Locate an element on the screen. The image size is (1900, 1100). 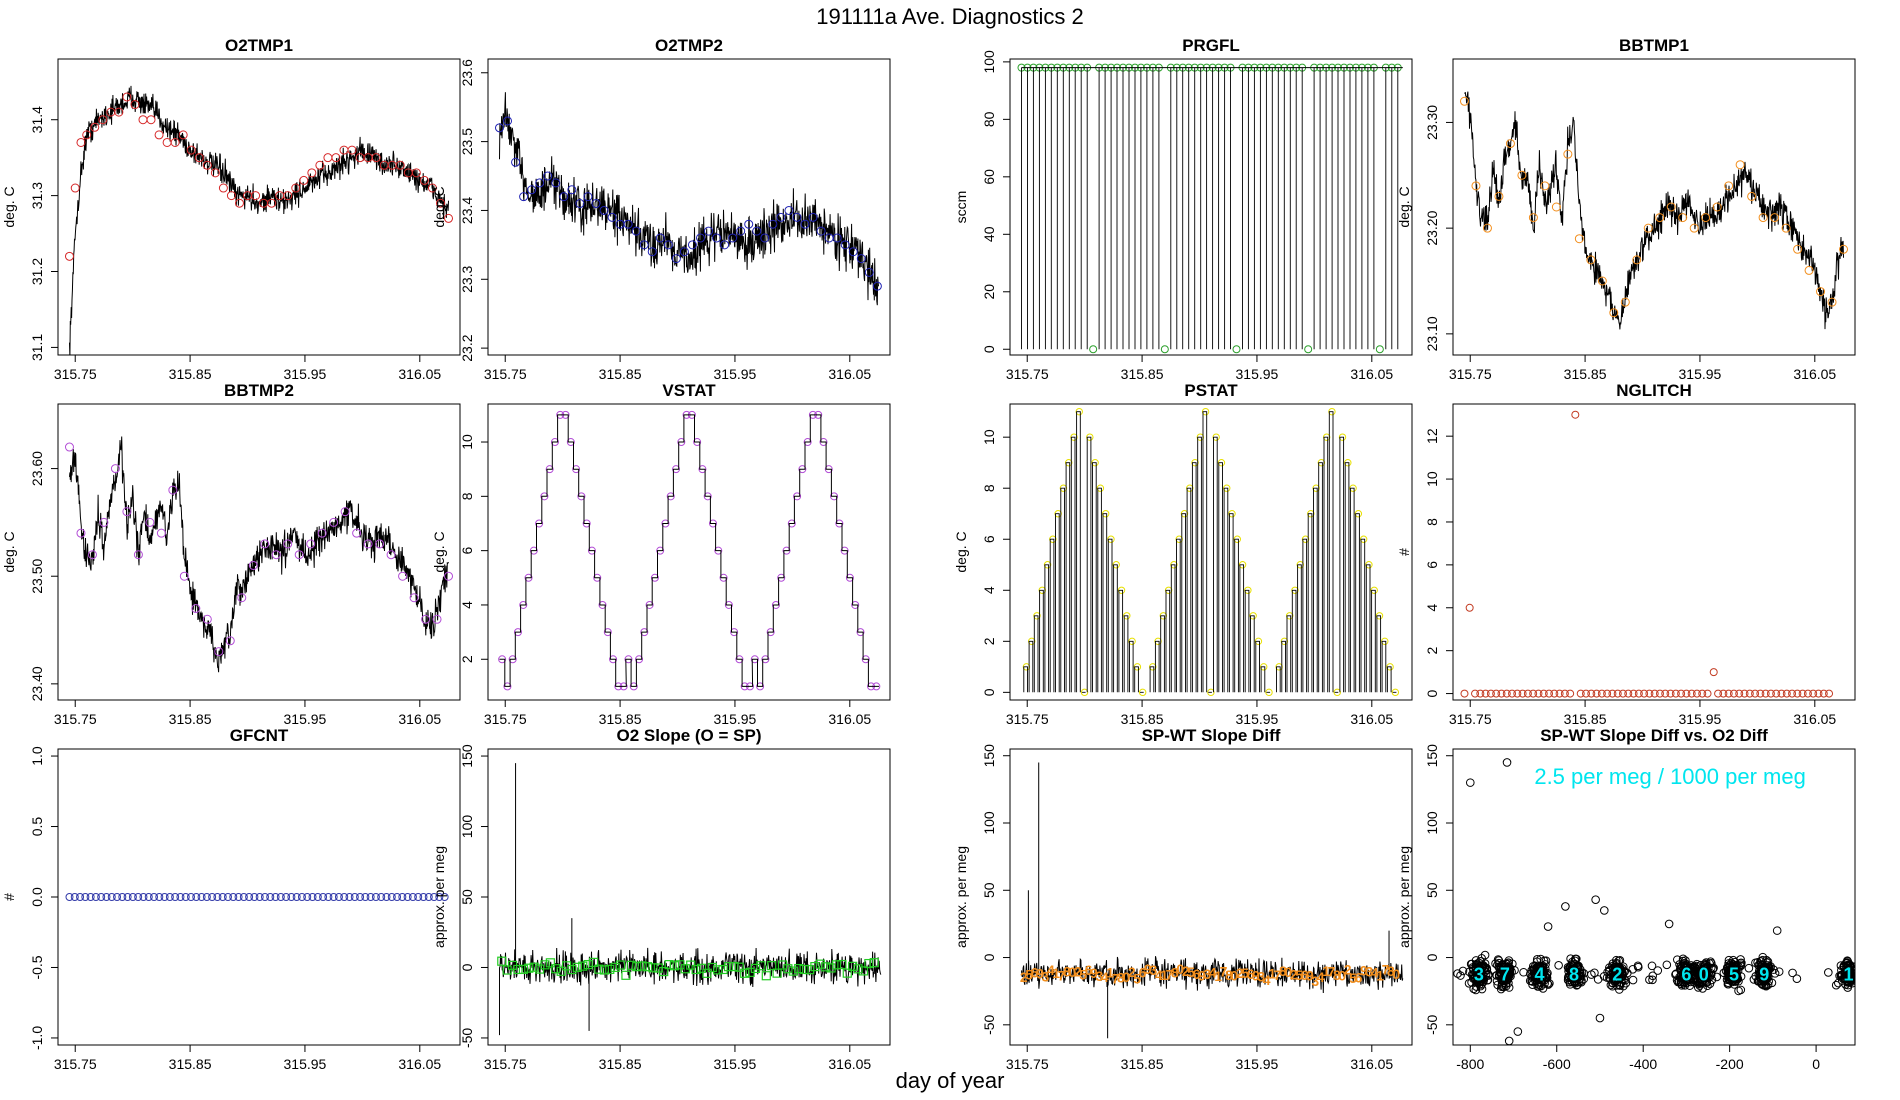
data-label: 2 is located at coordinates (1186, 971).